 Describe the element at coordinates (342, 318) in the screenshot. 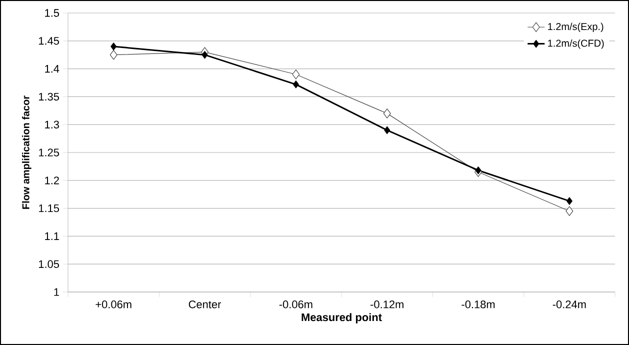

I see `x-axis-title: Measured point` at that location.